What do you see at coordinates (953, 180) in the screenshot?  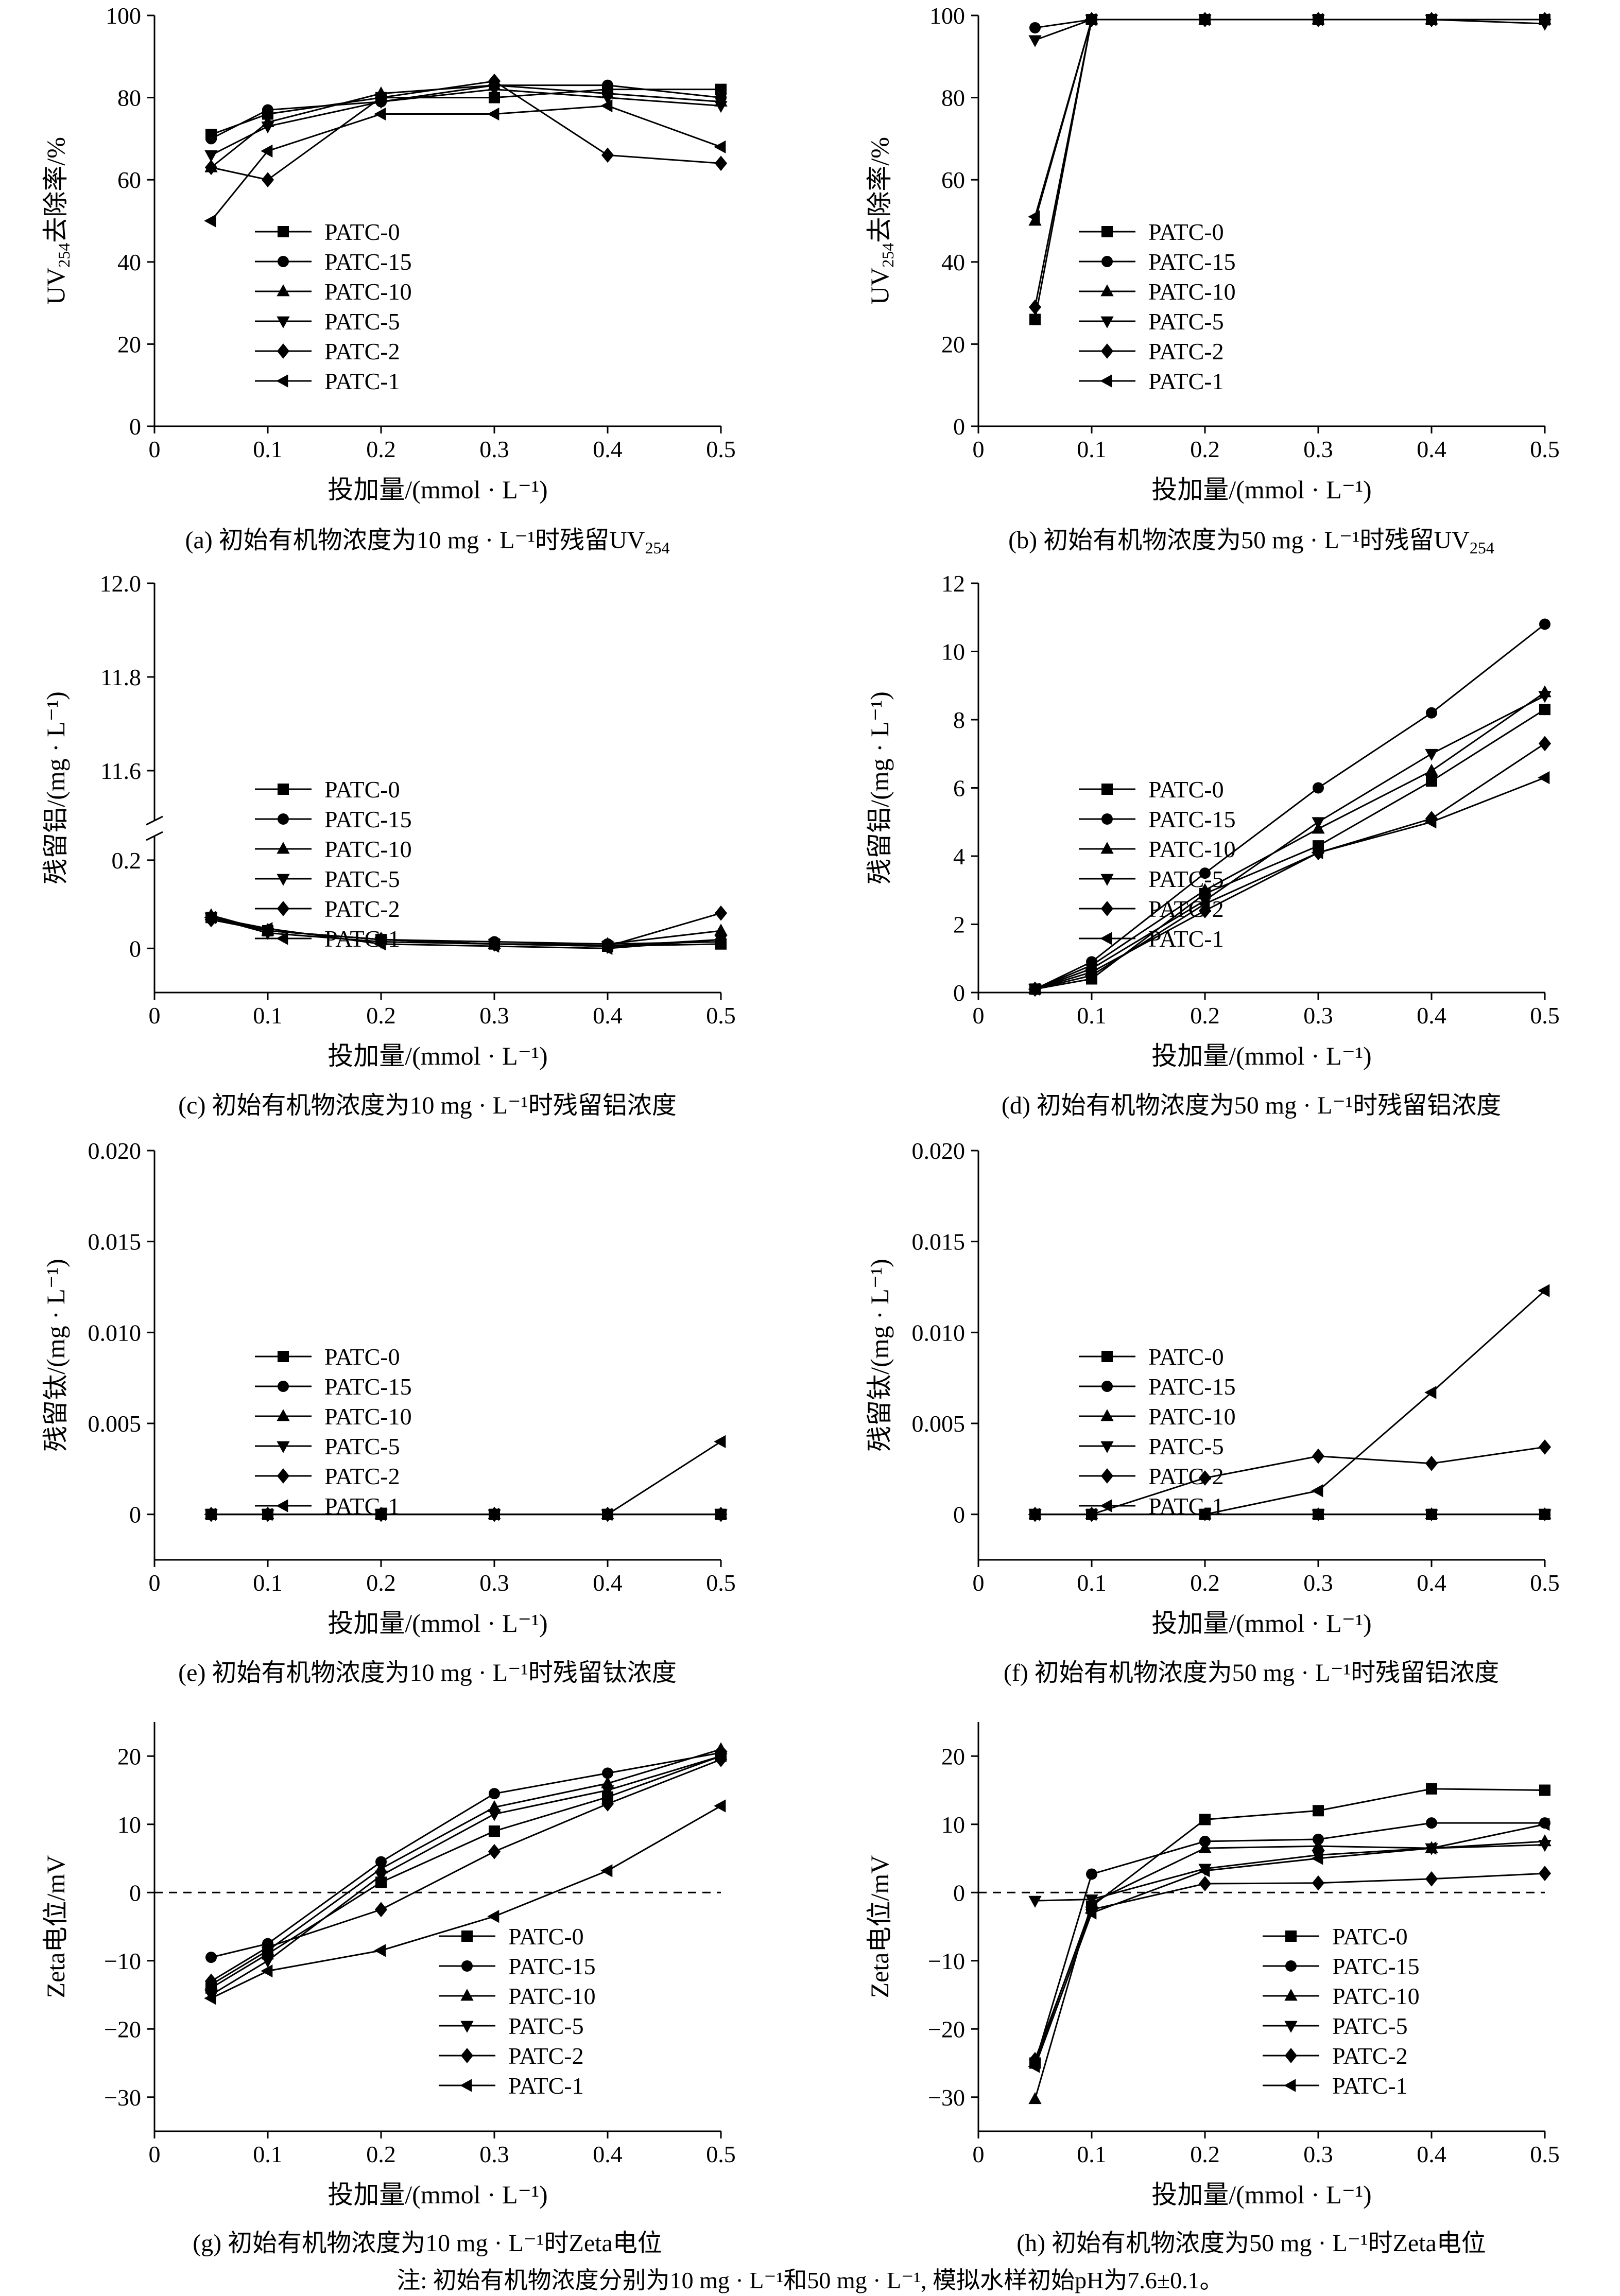 I see `y-tick-label: 60` at bounding box center [953, 180].